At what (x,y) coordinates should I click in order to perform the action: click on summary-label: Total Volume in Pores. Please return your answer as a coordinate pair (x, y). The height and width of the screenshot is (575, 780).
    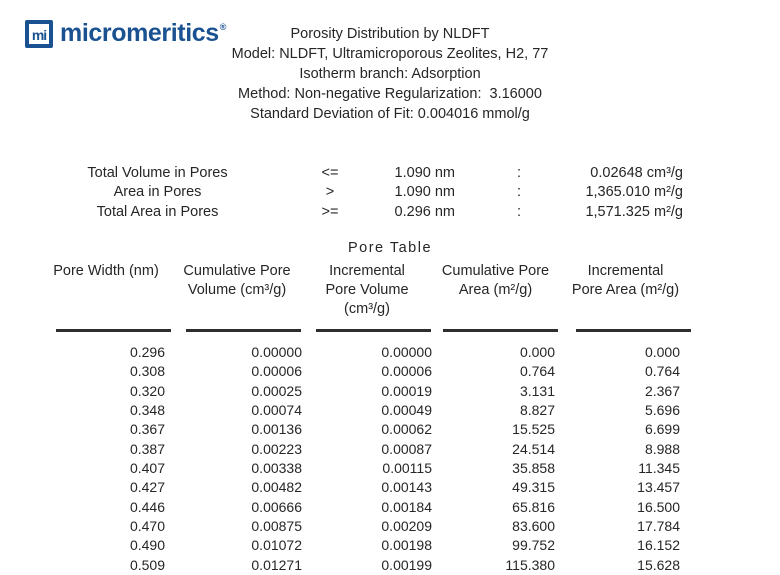
    Looking at the image, I should click on (157, 173).